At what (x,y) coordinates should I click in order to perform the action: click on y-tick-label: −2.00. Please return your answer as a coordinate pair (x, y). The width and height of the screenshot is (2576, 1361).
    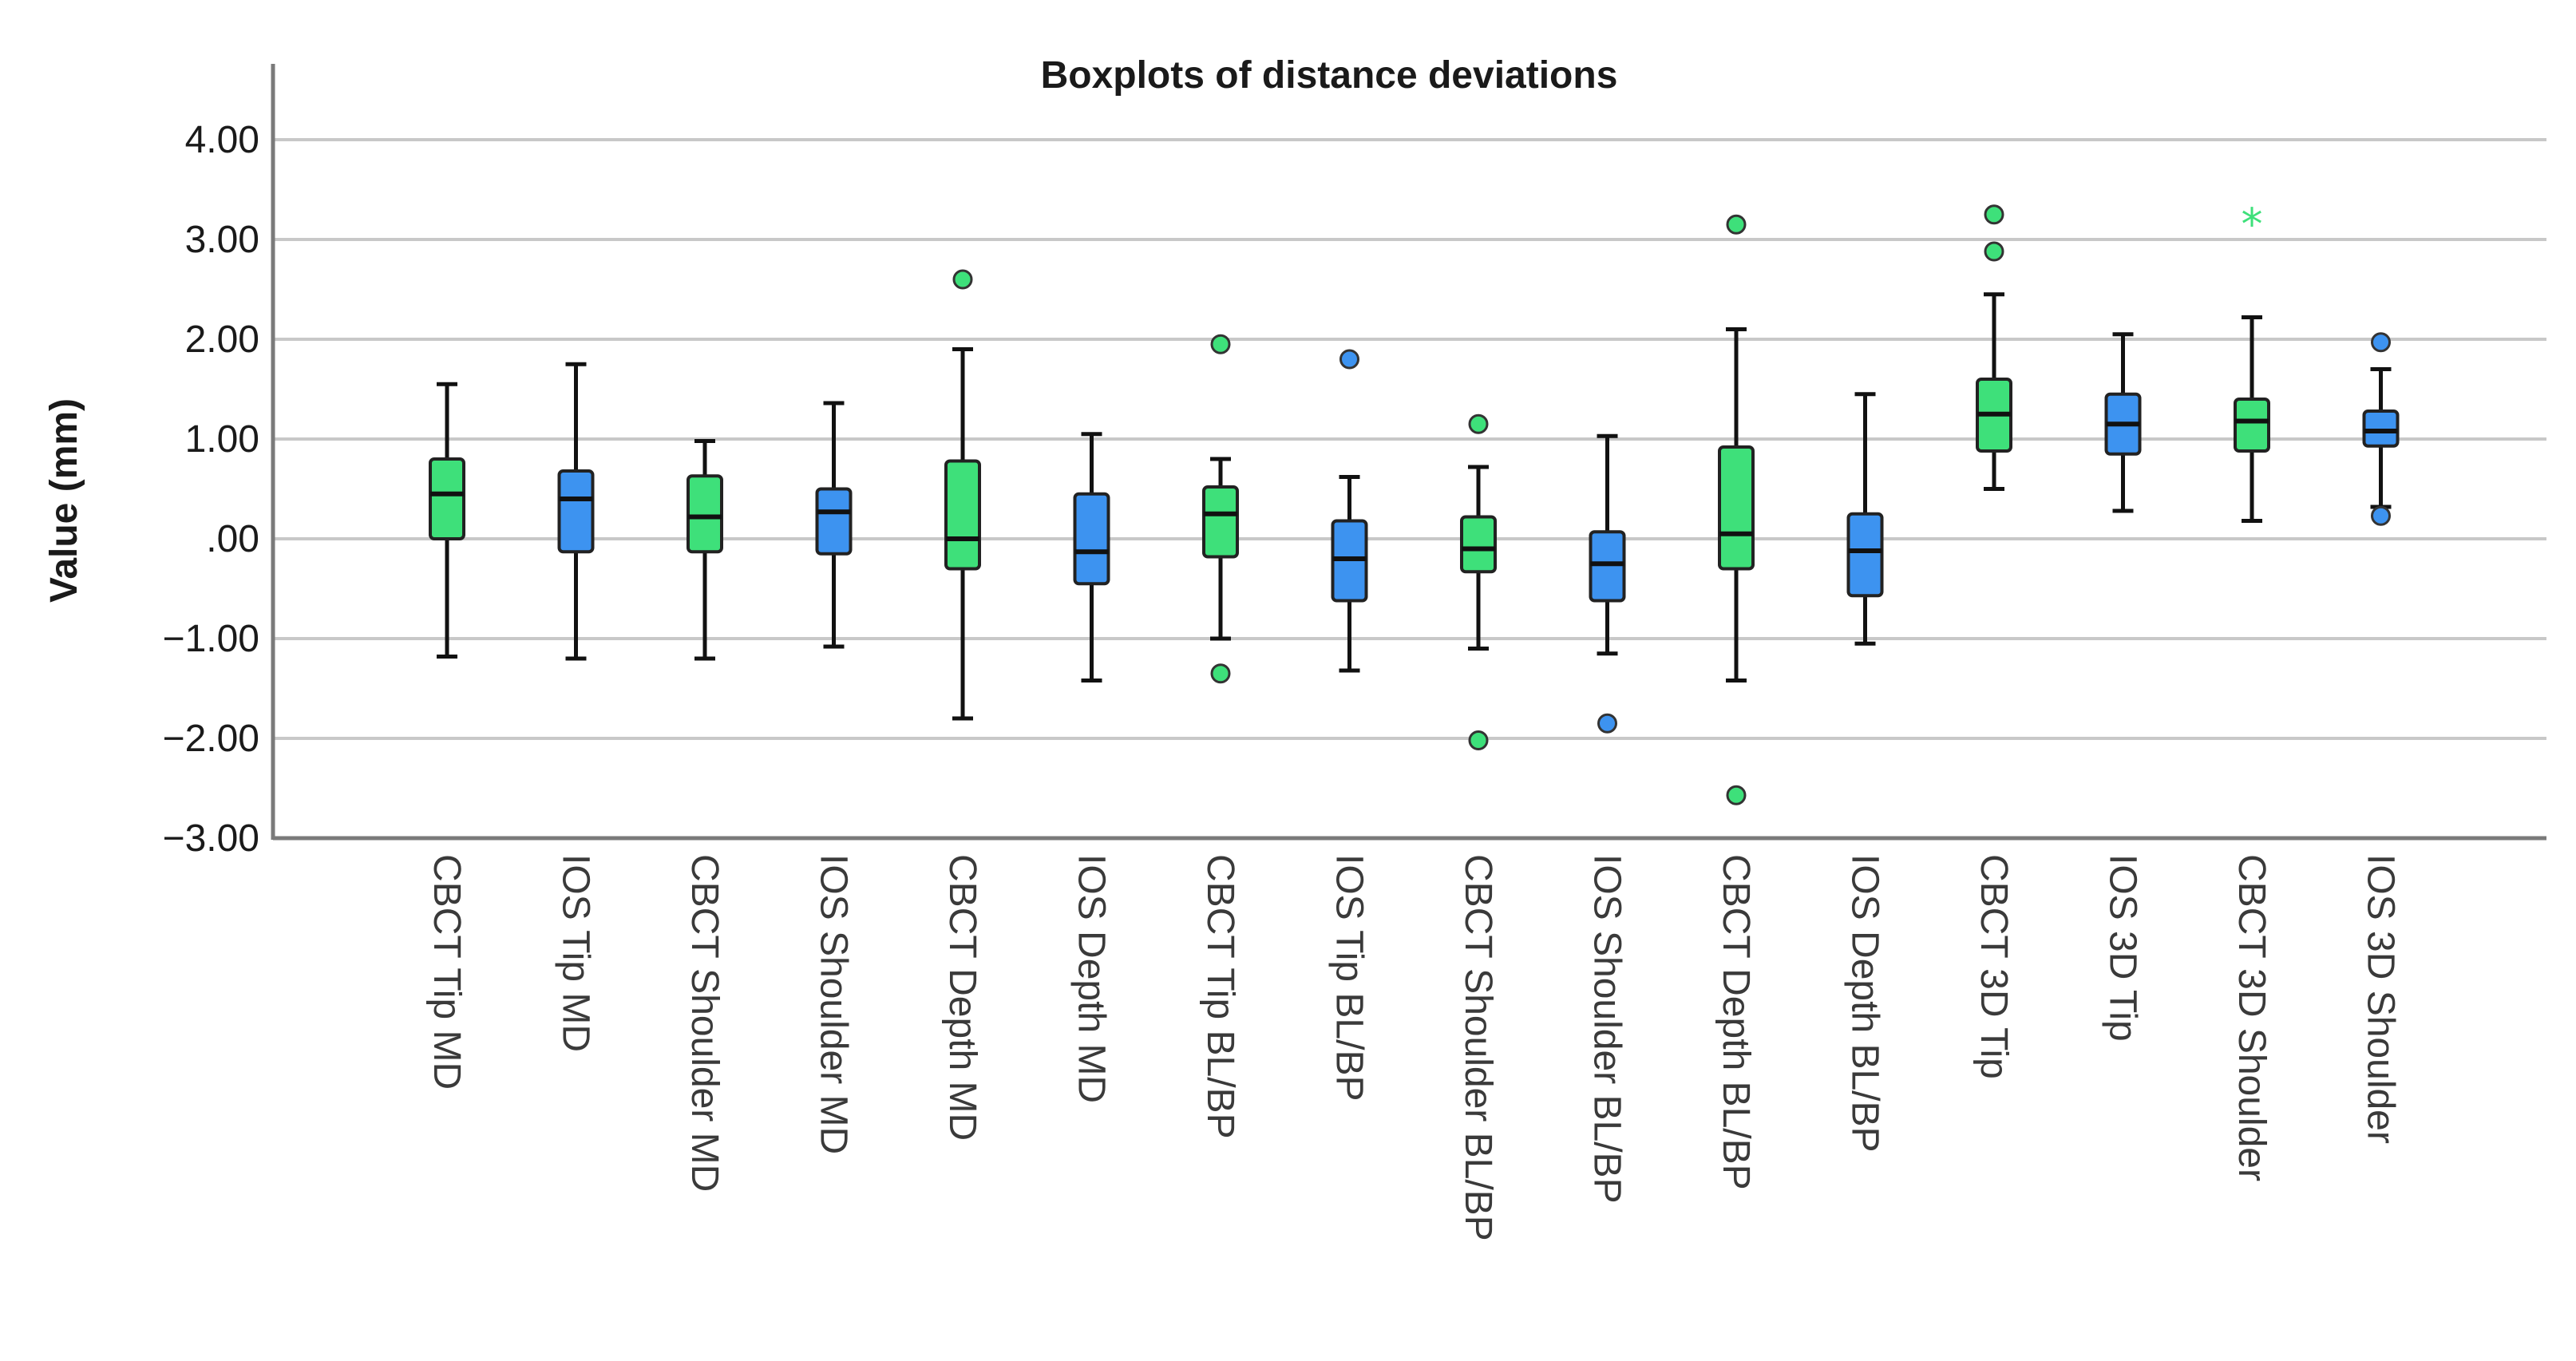
    Looking at the image, I should click on (211, 739).